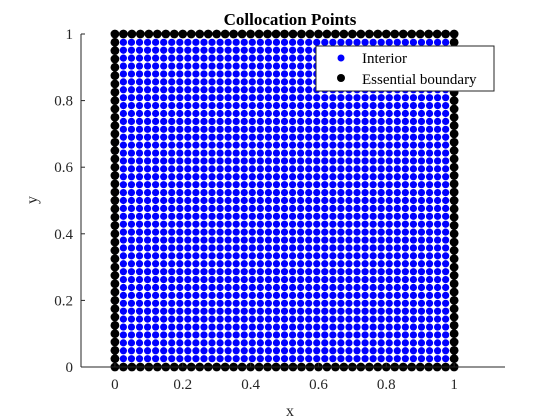  Describe the element at coordinates (290, 19) in the screenshot. I see `chart-title: Collocation Points` at that location.